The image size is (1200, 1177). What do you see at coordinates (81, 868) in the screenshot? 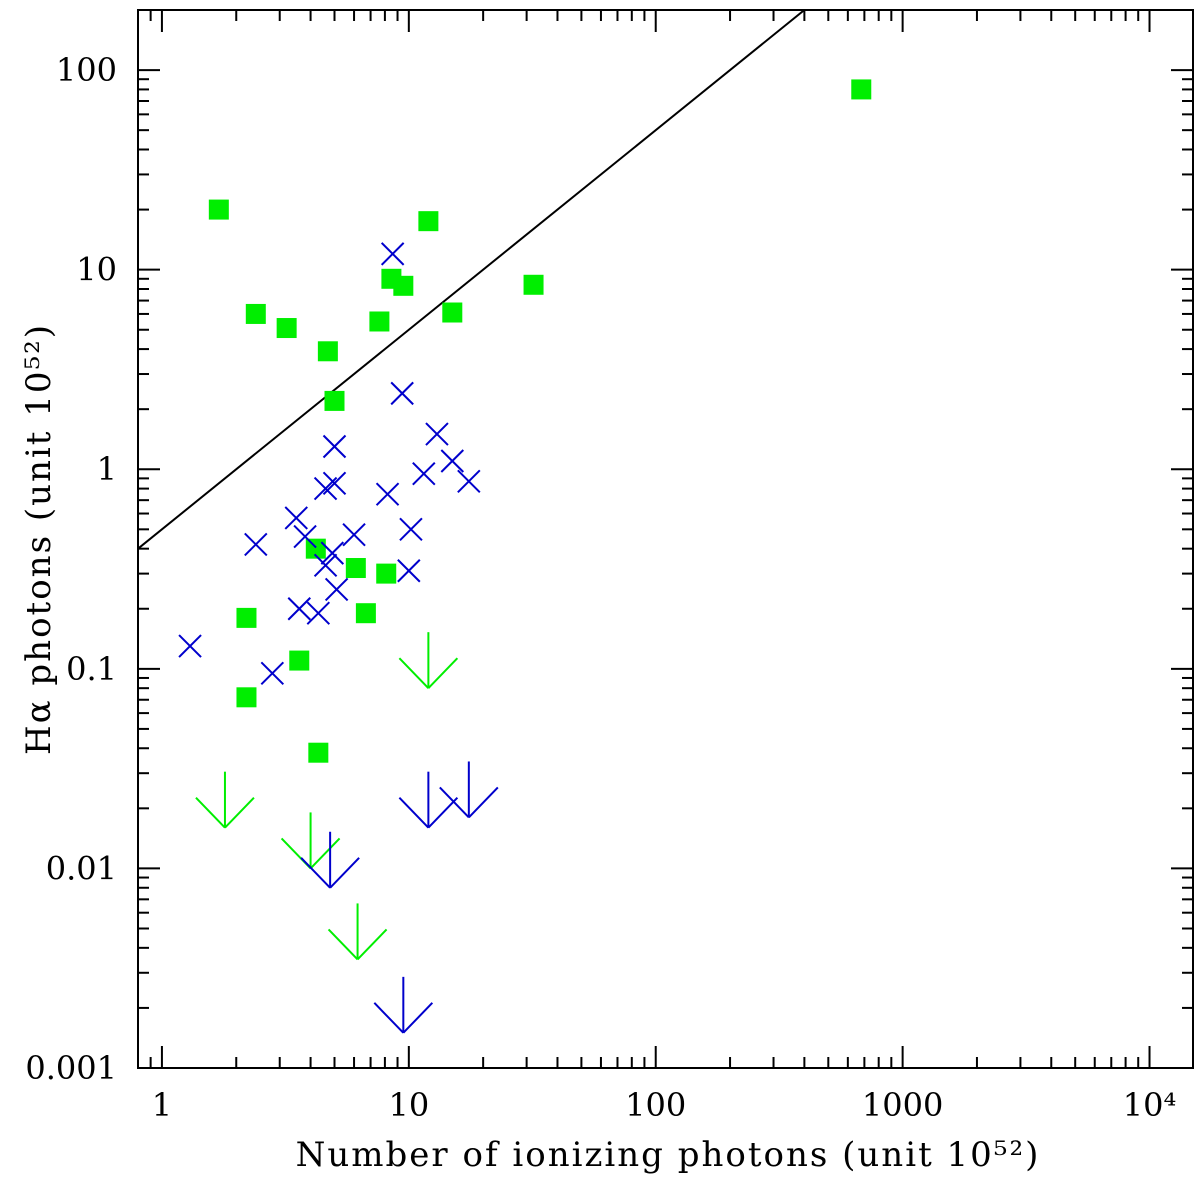
I see `y-tick-label: 0.01` at bounding box center [81, 868].